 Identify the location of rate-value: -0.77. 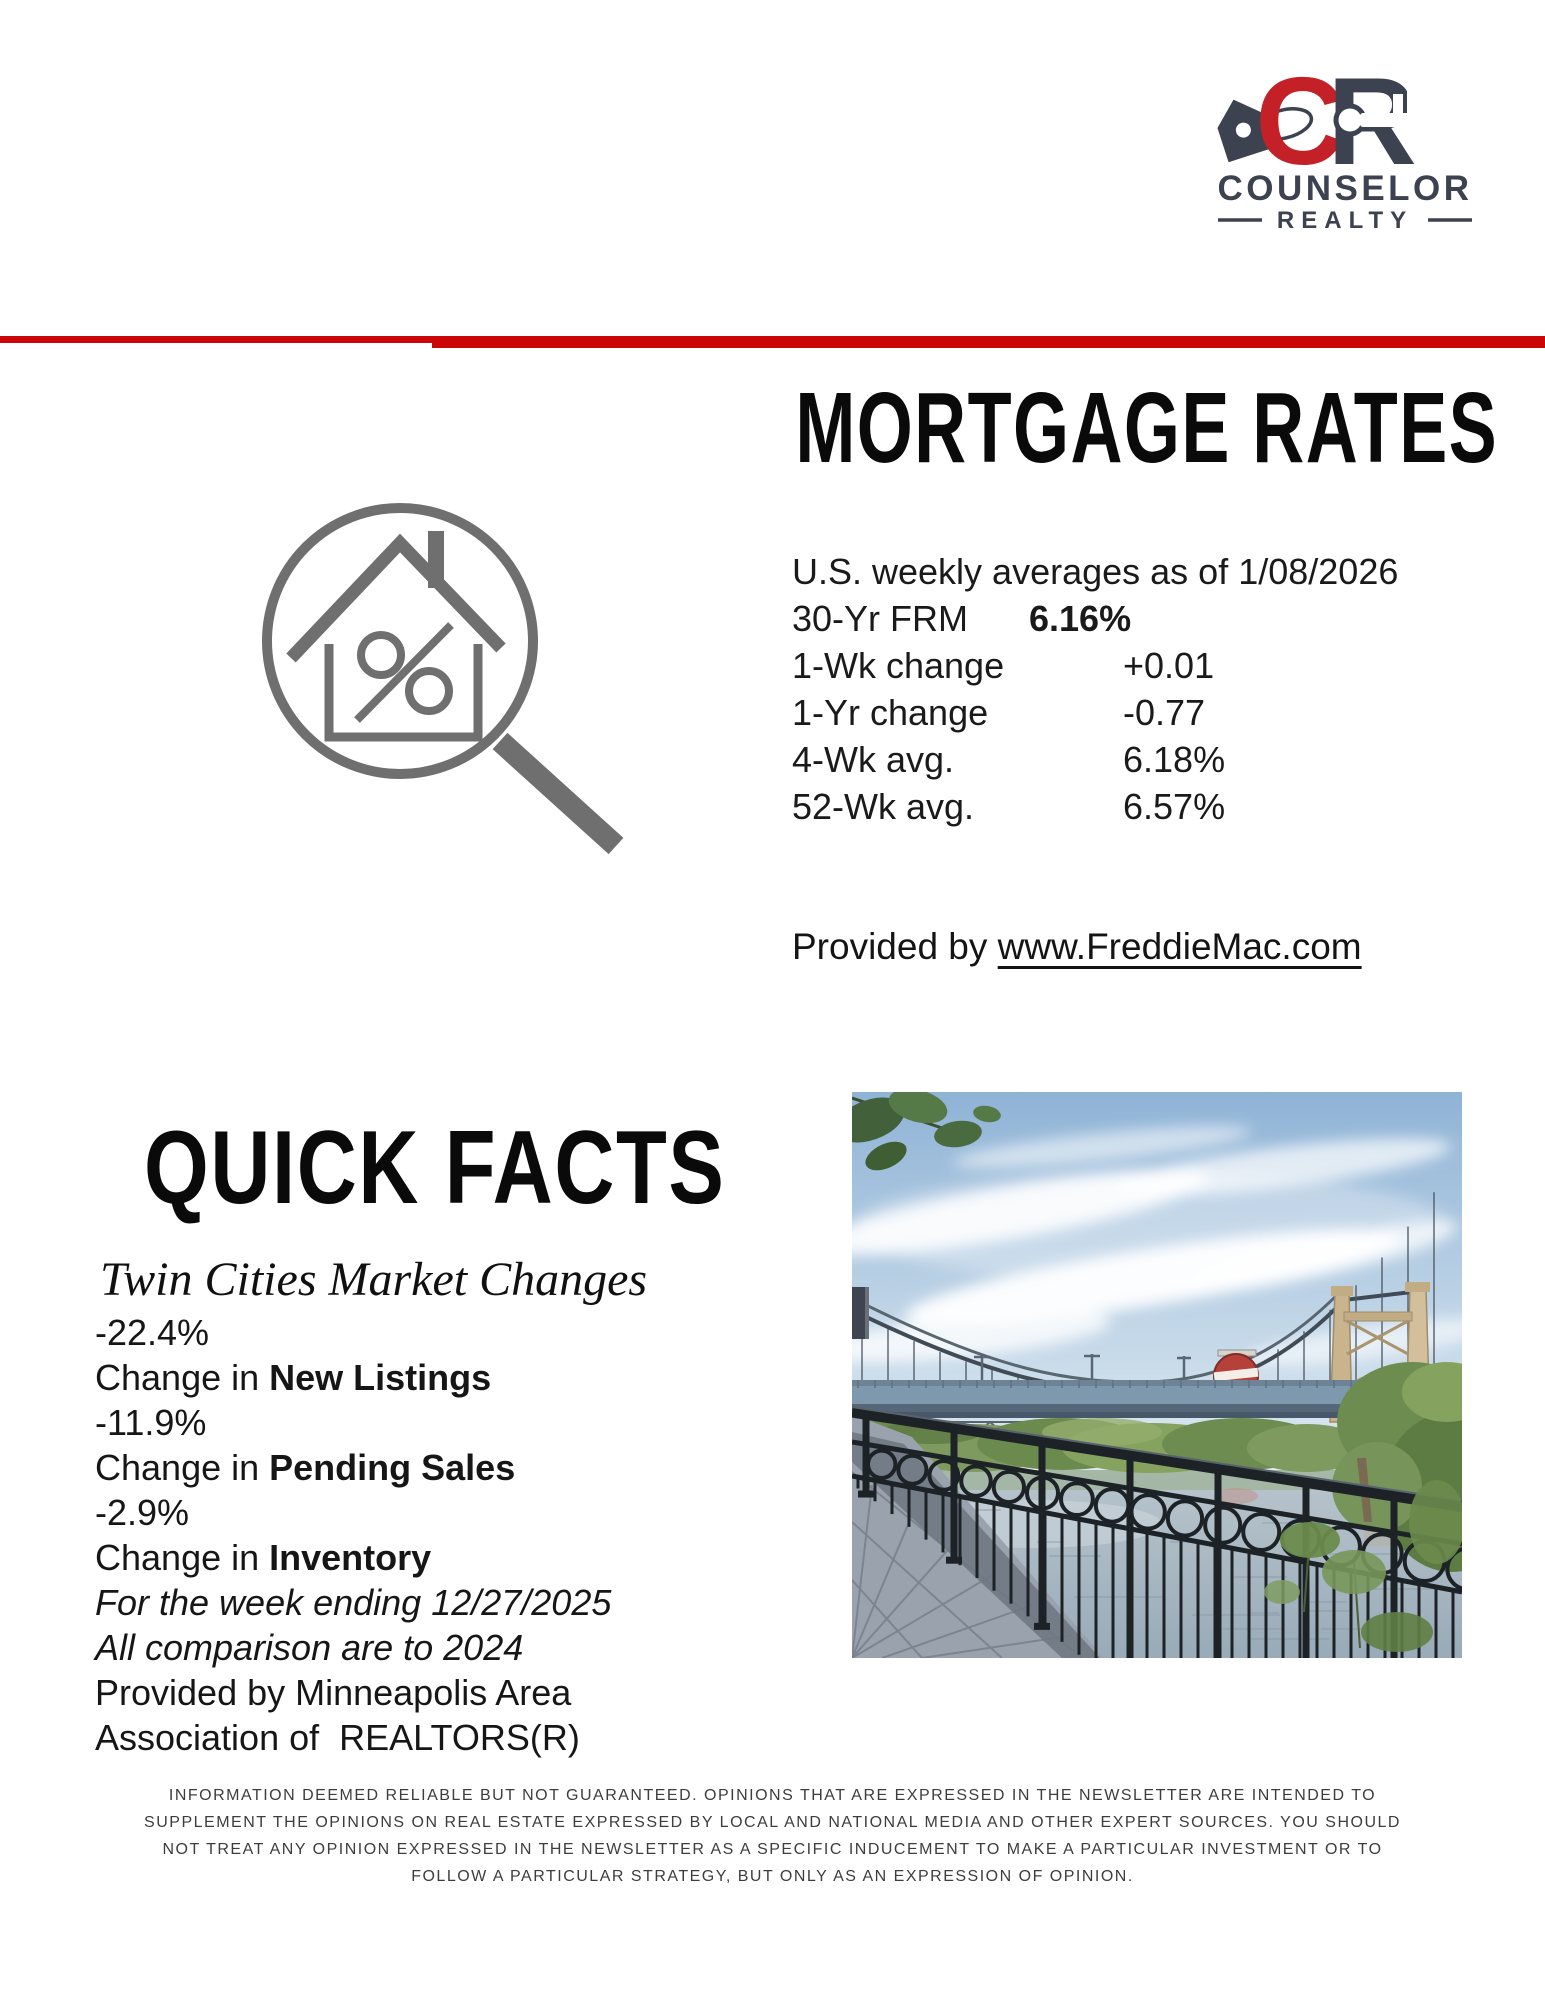
(1164, 712).